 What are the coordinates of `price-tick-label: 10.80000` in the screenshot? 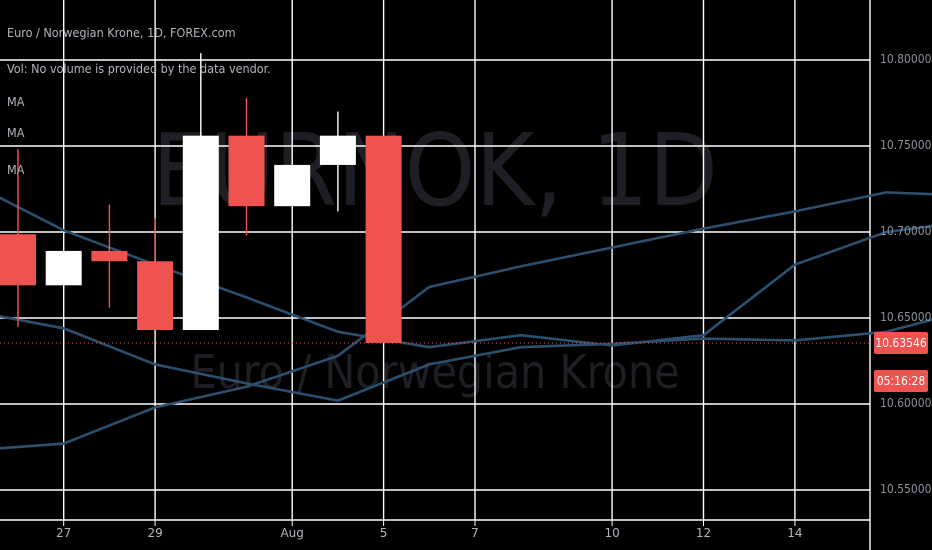 It's located at (906, 59).